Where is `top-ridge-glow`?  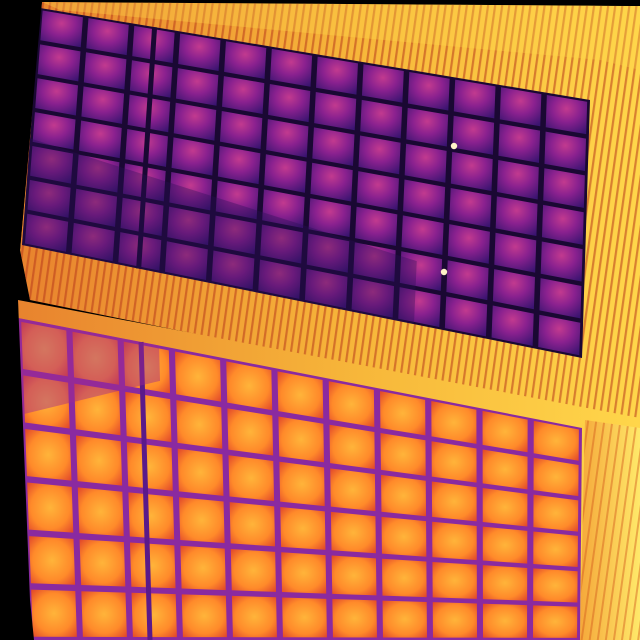
top-ridge-glow is located at coordinates (341, 36).